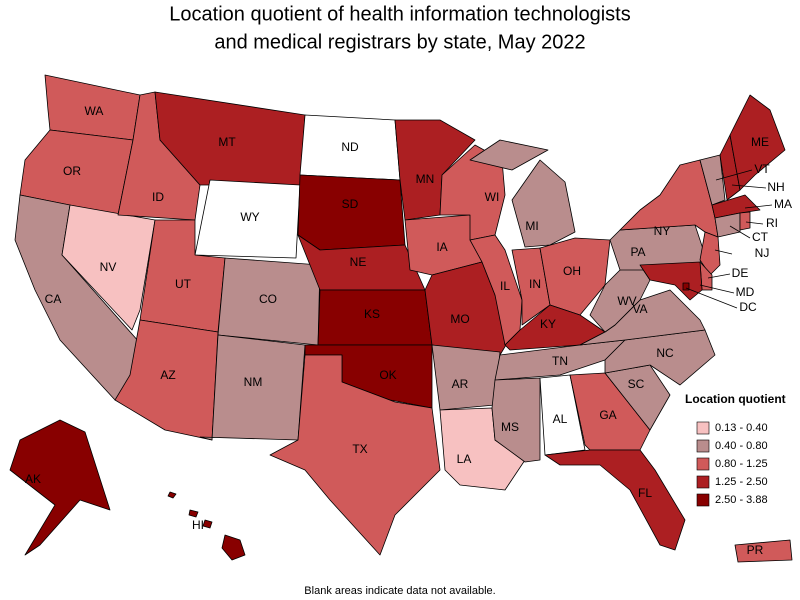  What do you see at coordinates (607, 415) in the screenshot?
I see `state-label: GA` at bounding box center [607, 415].